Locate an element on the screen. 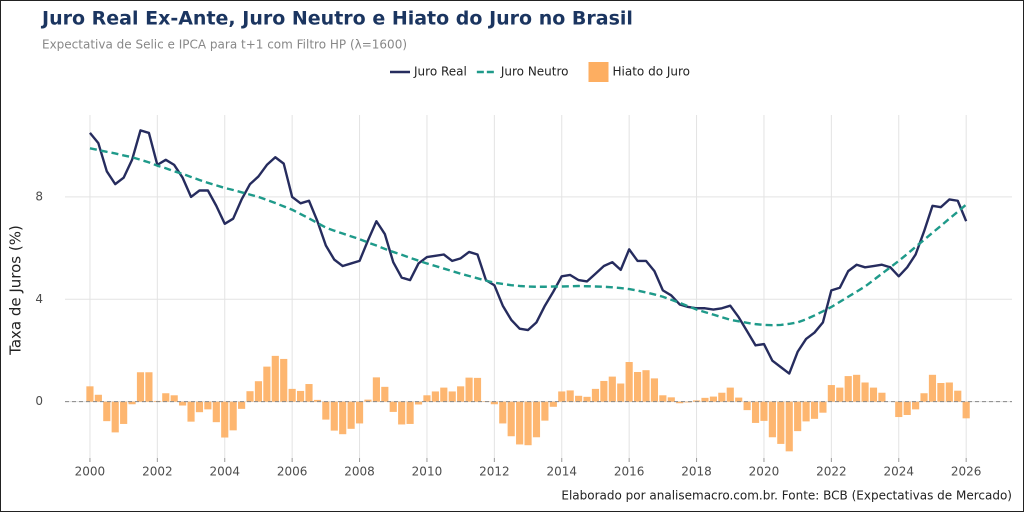 This screenshot has width=1024, height=512. x-tick-label: 2018 is located at coordinates (696, 472).